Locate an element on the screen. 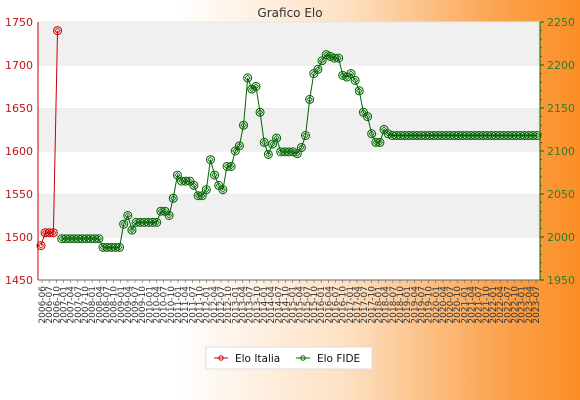 The width and height of the screenshot is (580, 400). x-tick-label: 2018-01 is located at coordinates (379, 305).